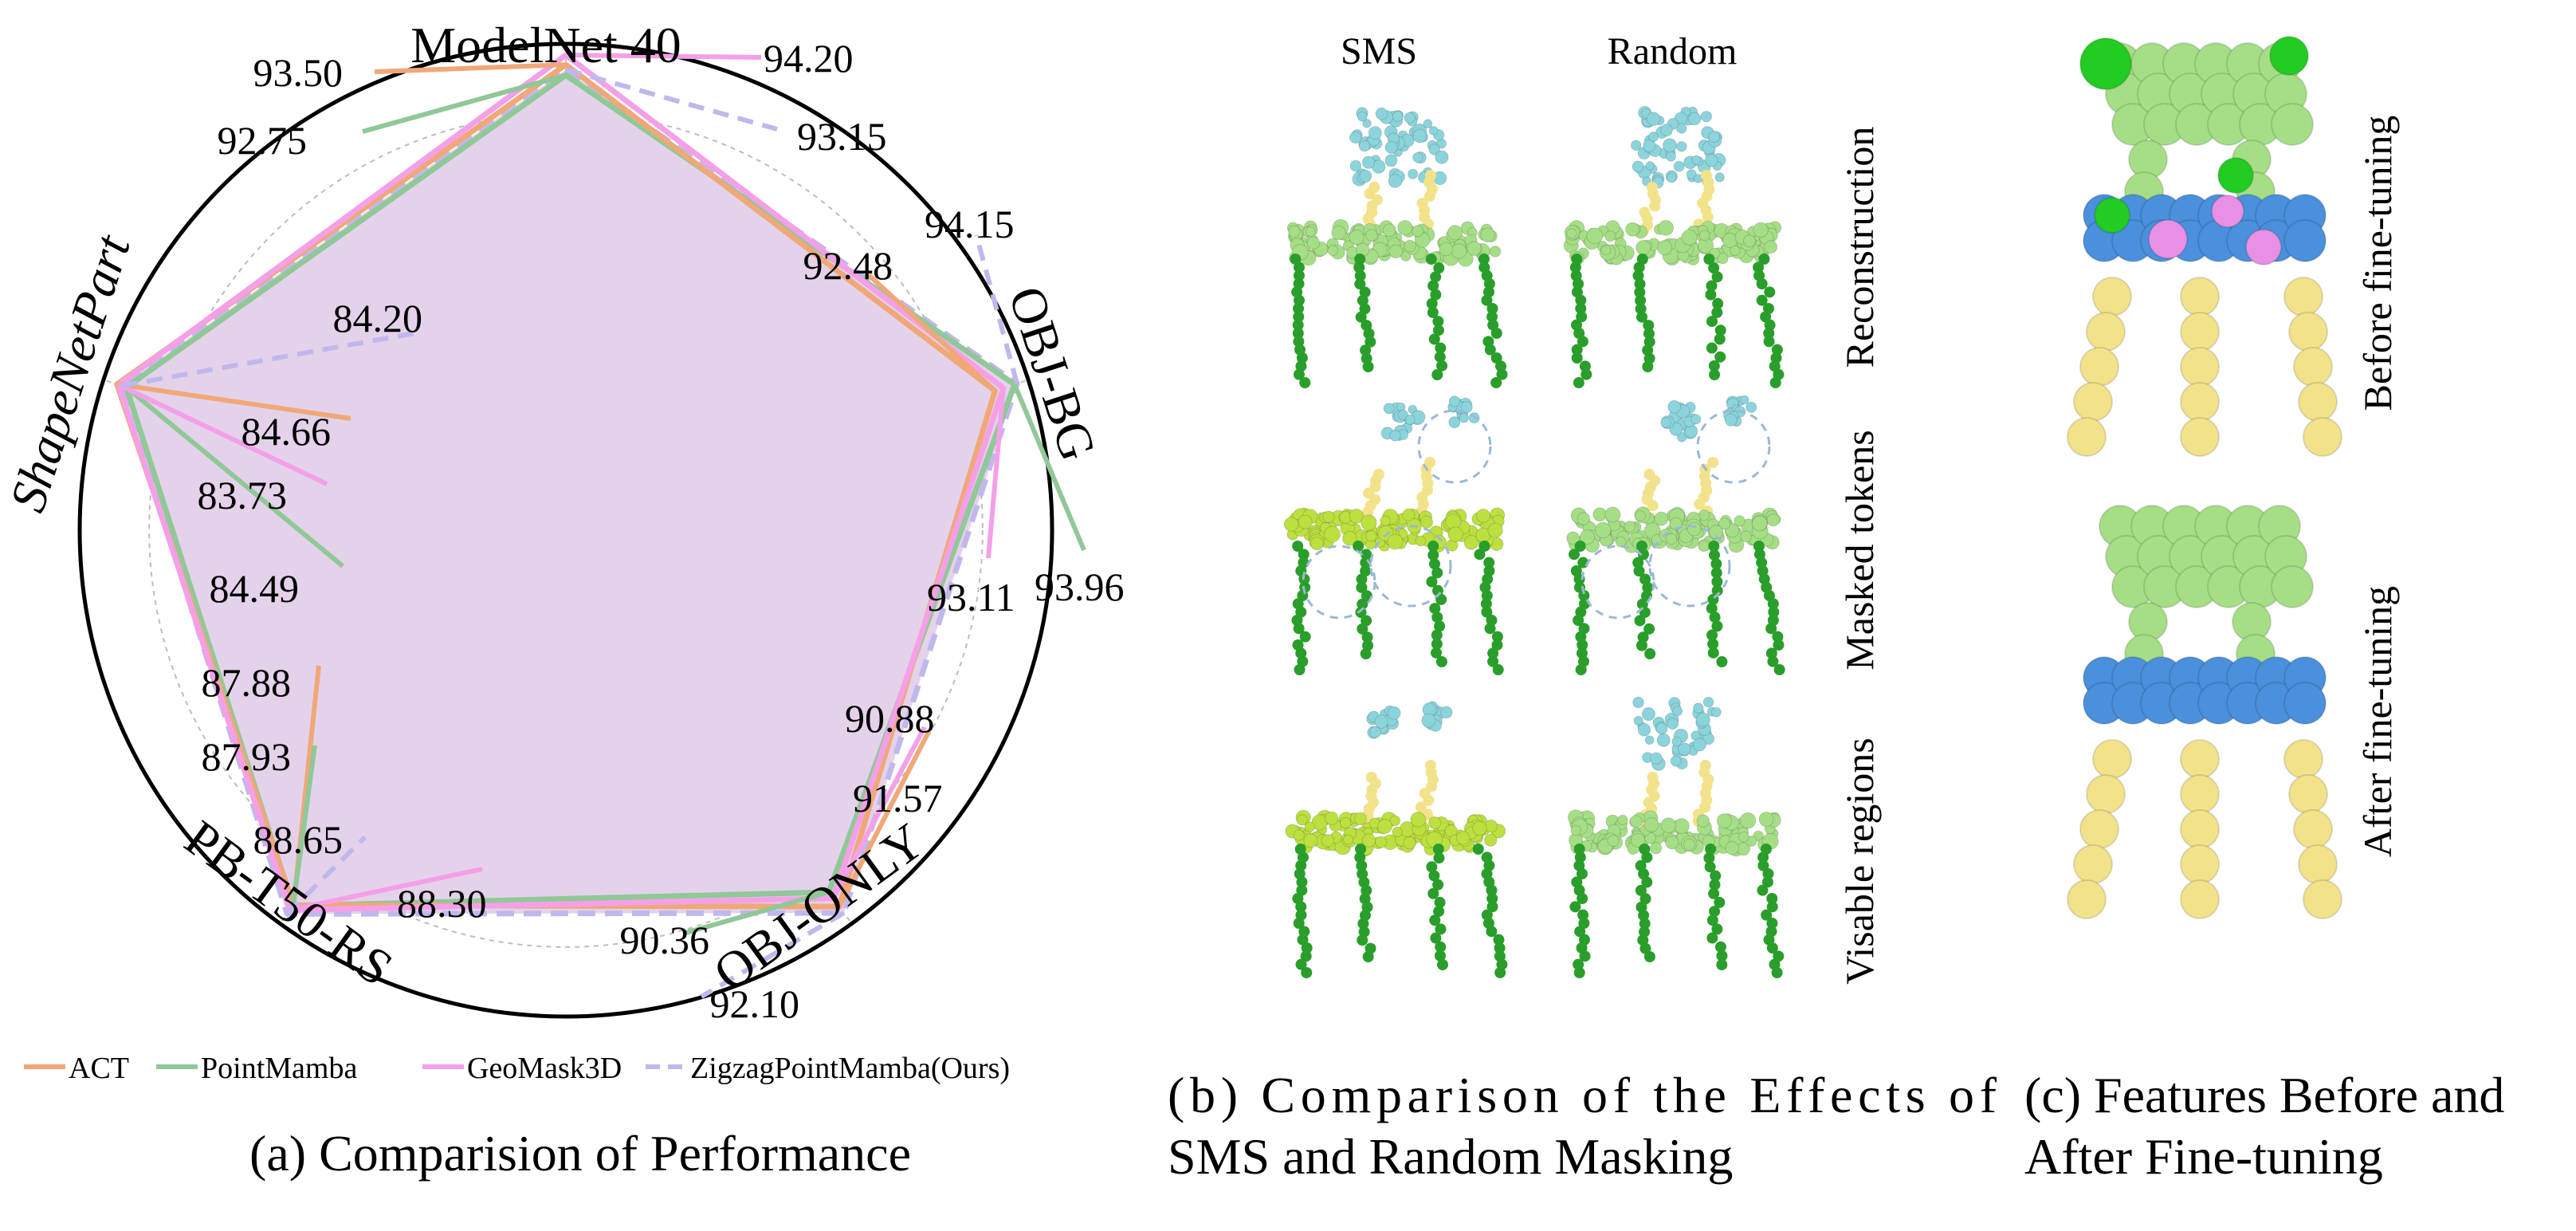  I want to click on axis-label-shapenetpart: ShapeNetPart, so click(70, 373).